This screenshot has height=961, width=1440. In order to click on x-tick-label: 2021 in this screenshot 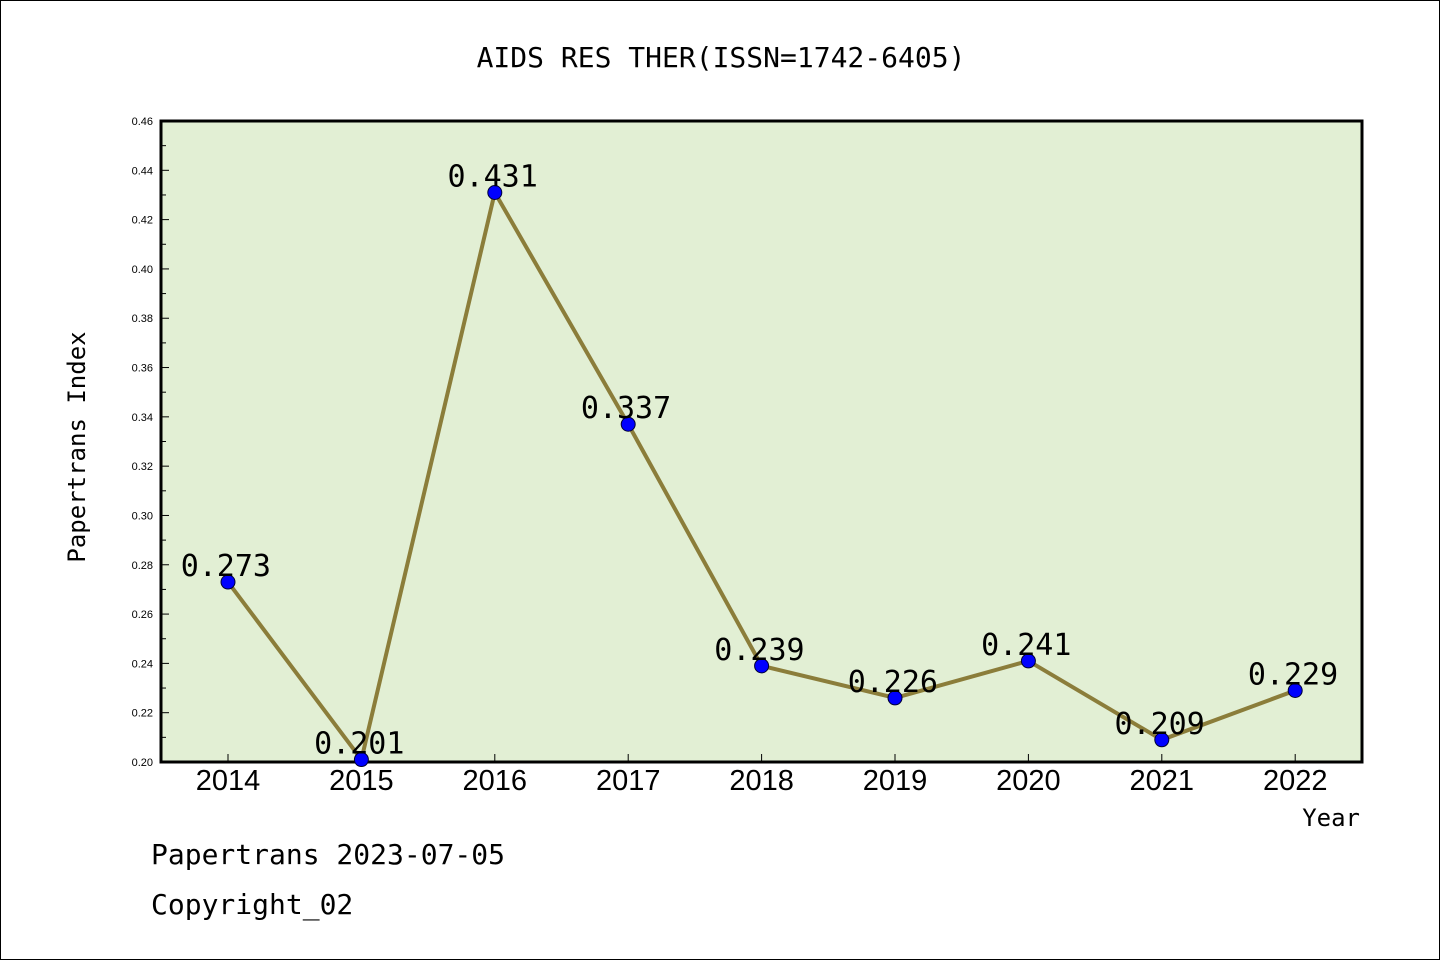, I will do `click(1162, 781)`.